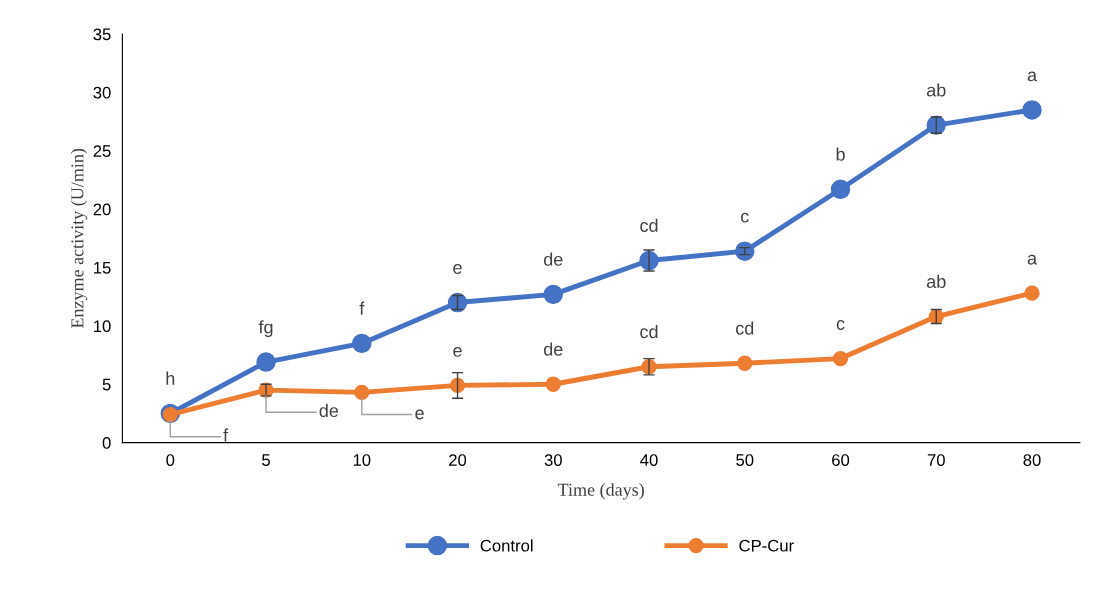 The height and width of the screenshot is (608, 1093). I want to click on x-tick-label: 5, so click(266, 460).